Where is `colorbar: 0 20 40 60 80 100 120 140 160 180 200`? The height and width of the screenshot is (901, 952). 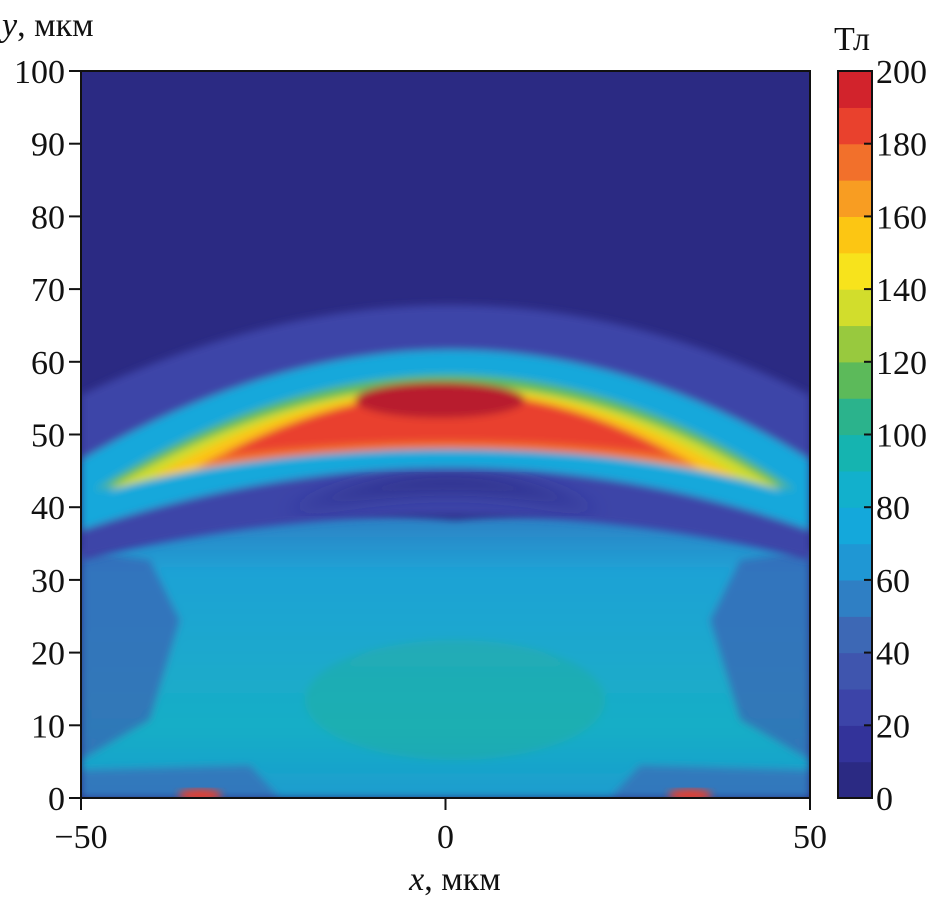 colorbar: 0 20 40 60 80 100 120 140 160 180 200 is located at coordinates (882, 436).